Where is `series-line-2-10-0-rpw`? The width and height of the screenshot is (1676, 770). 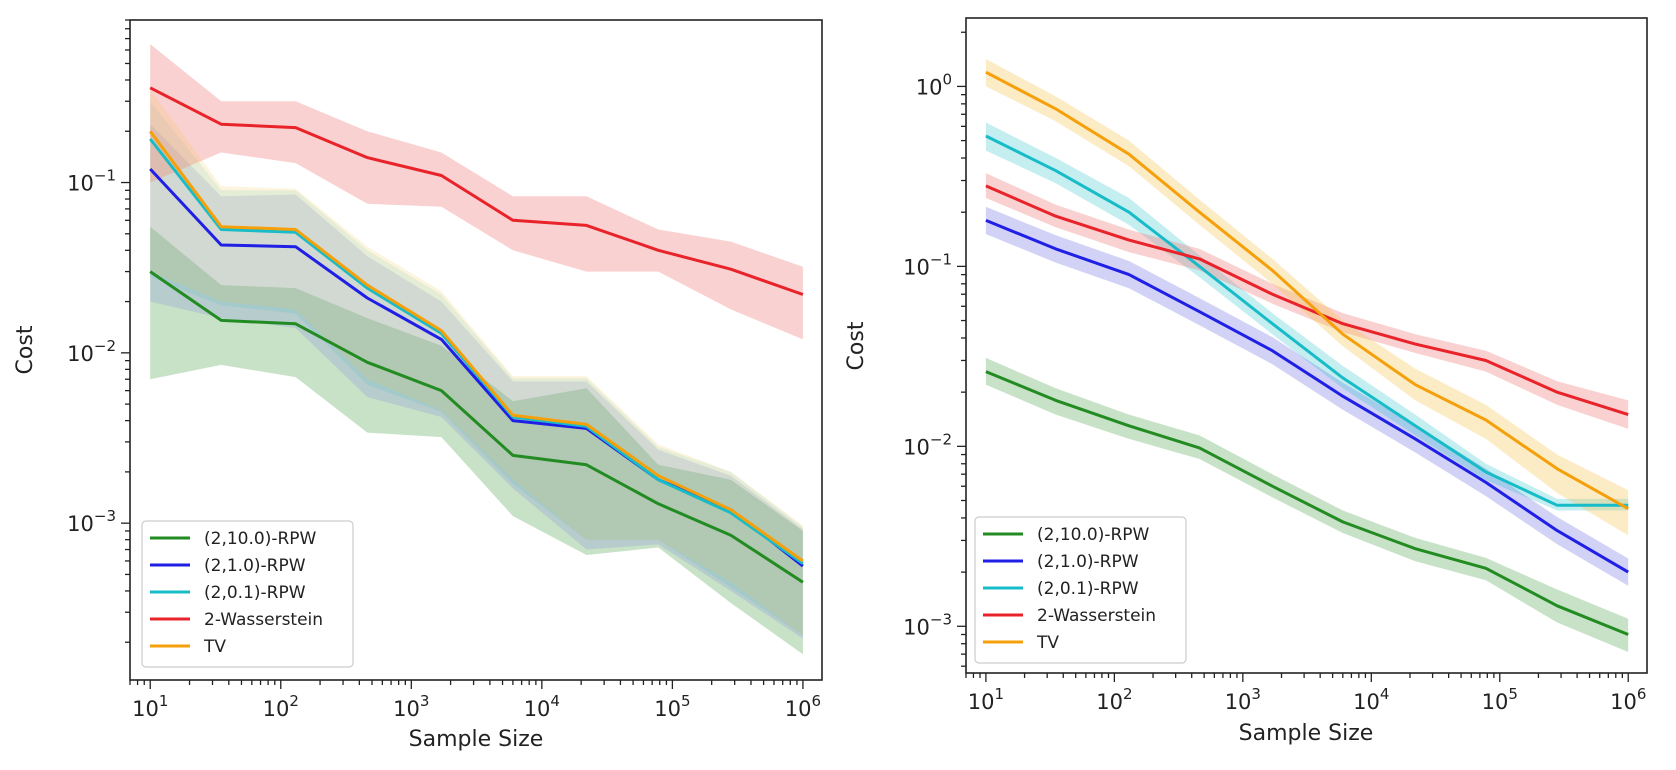
series-line-2-10-0-rpw is located at coordinates (1307, 503).